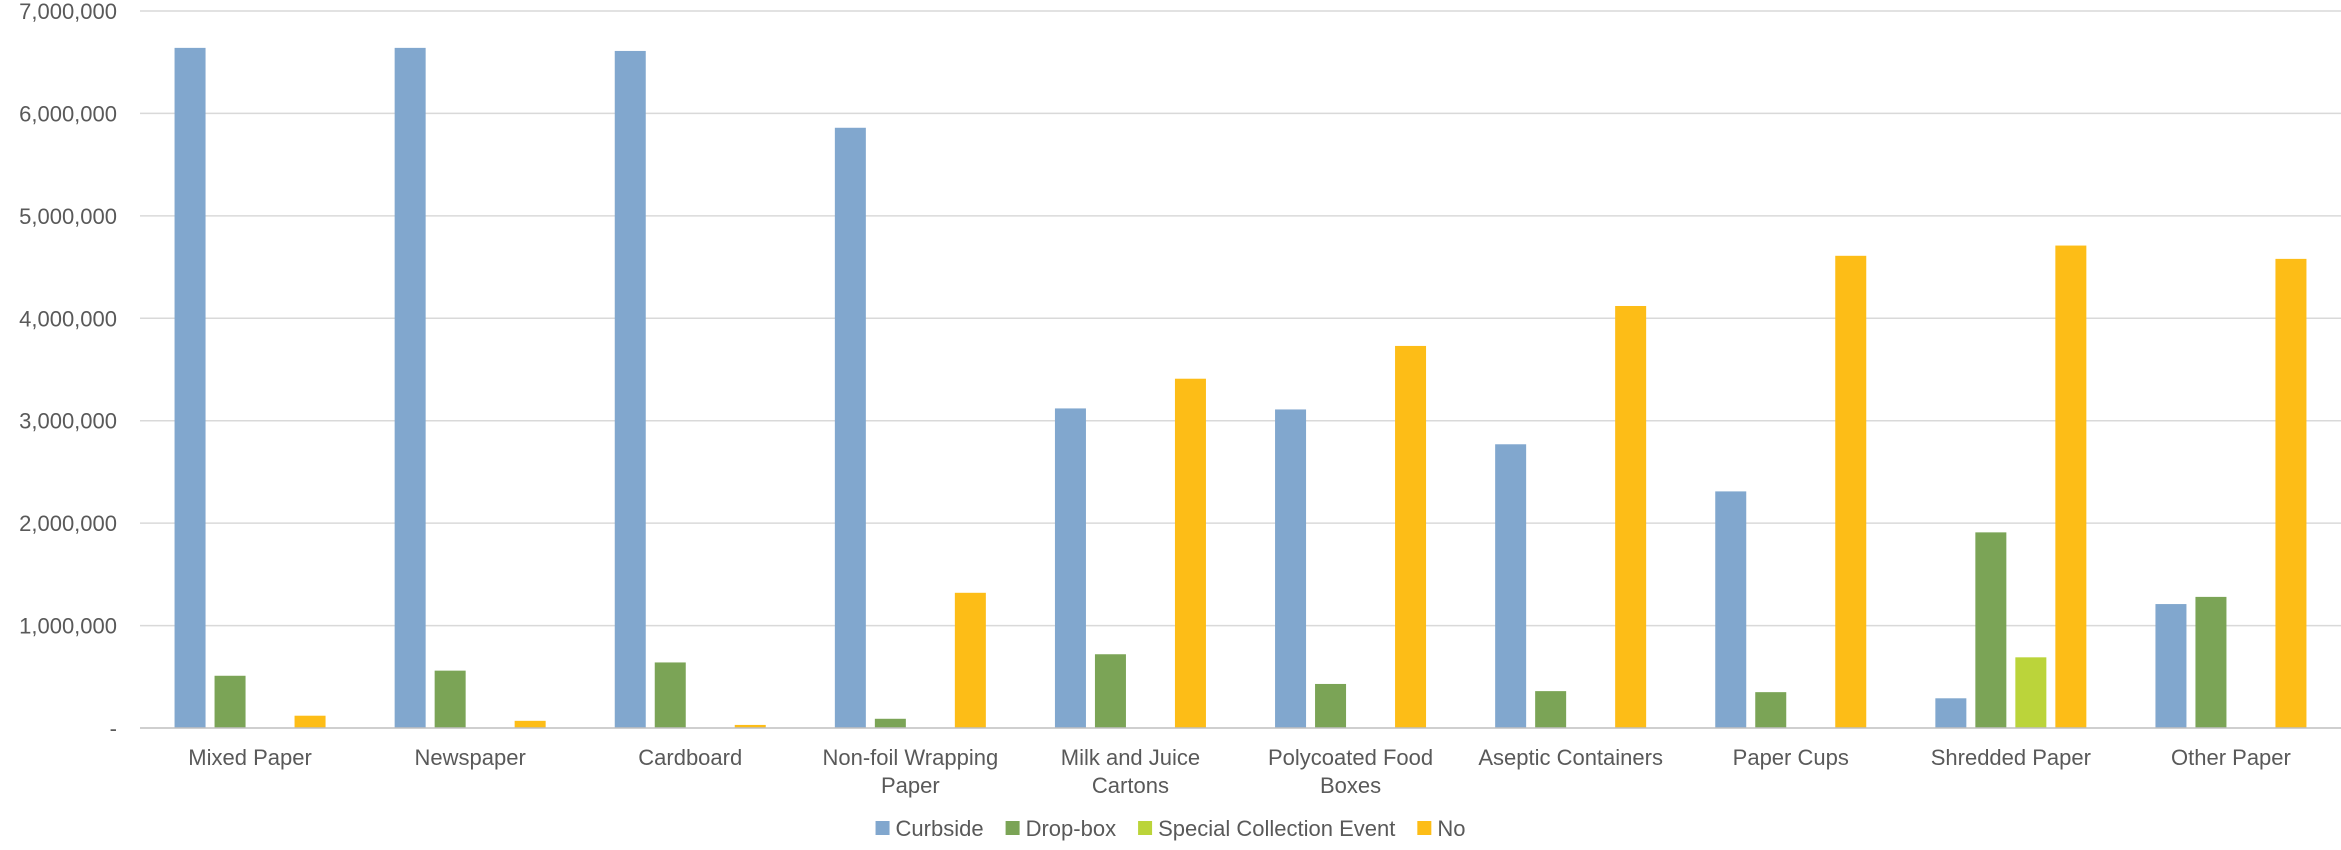 Image resolution: width=2341 pixels, height=850 pixels. I want to click on x-tick-label: Aseptic Containers, so click(1570, 757).